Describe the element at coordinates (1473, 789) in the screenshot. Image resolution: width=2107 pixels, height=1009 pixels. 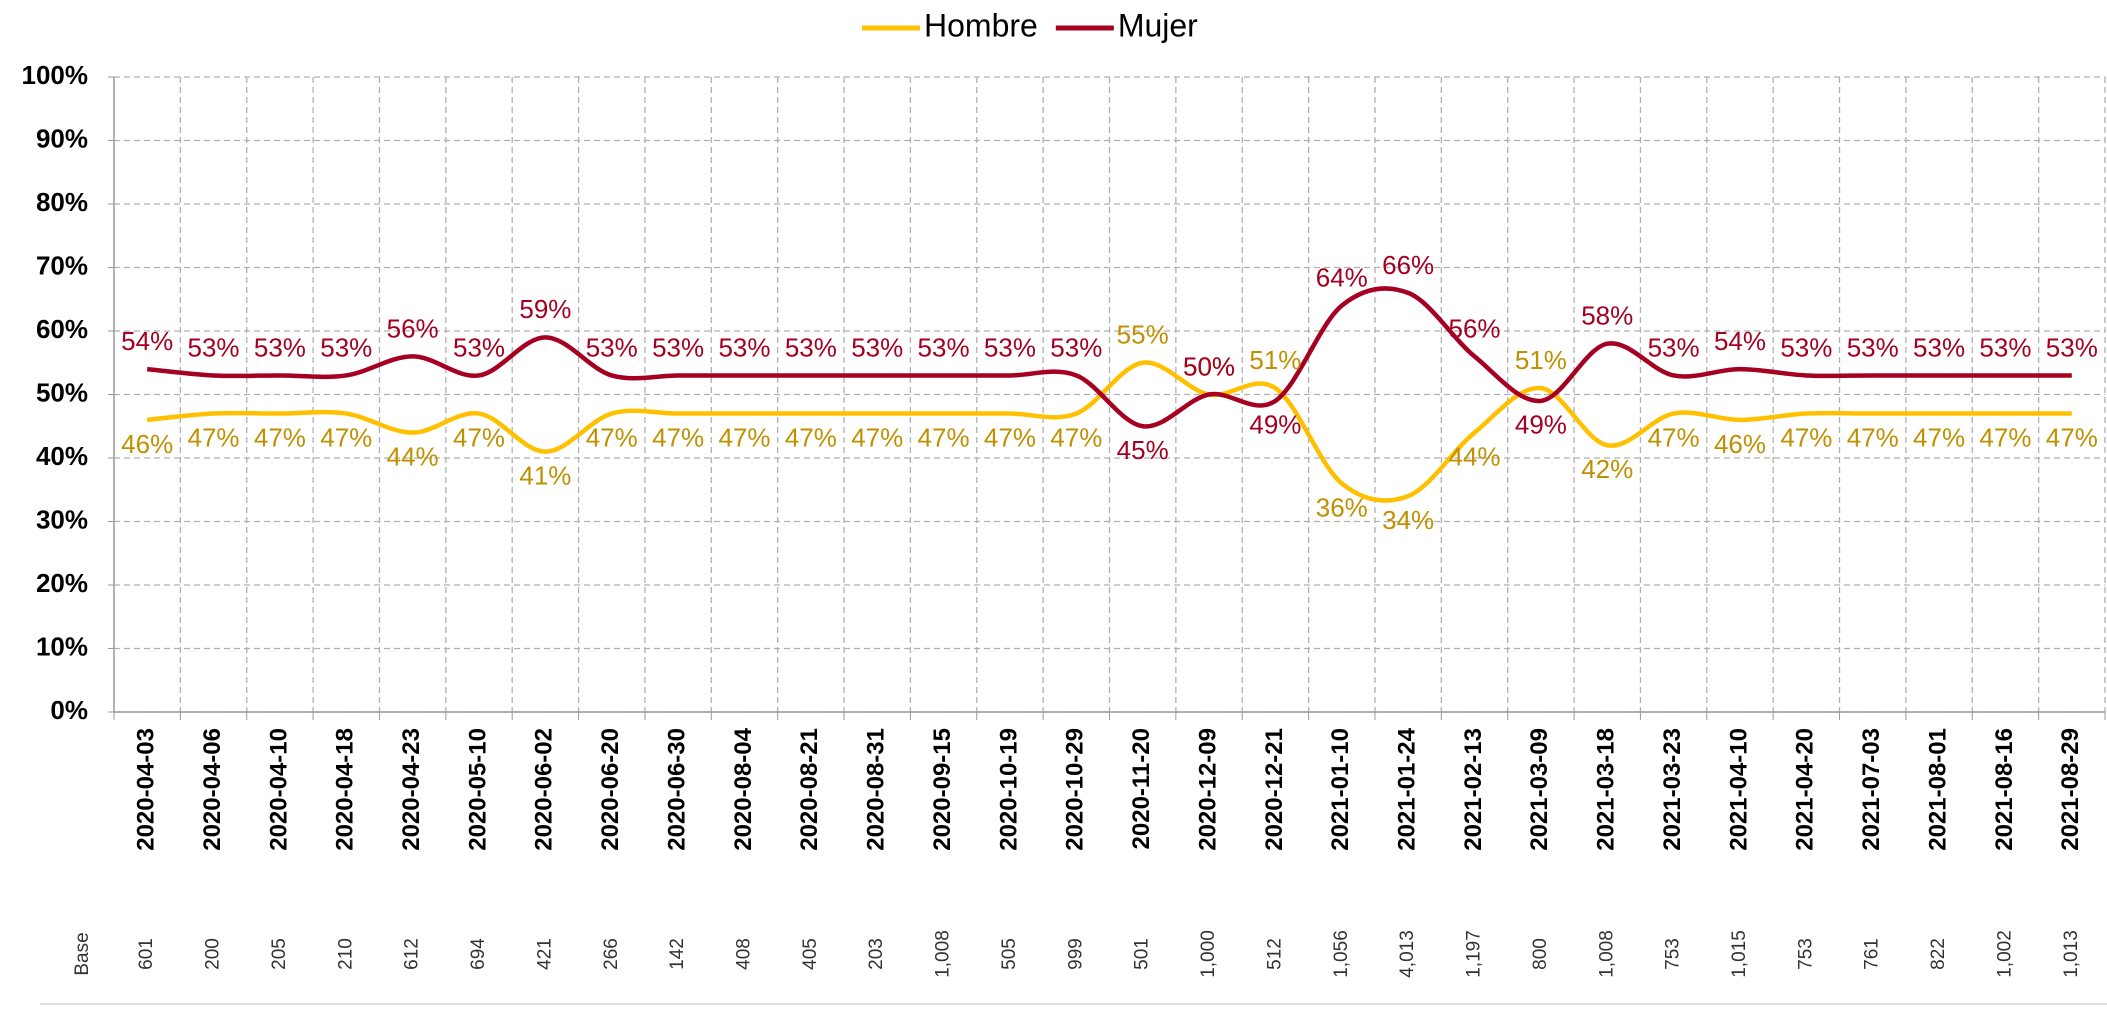
I see `x-tick-label: 2021-02-13` at that location.